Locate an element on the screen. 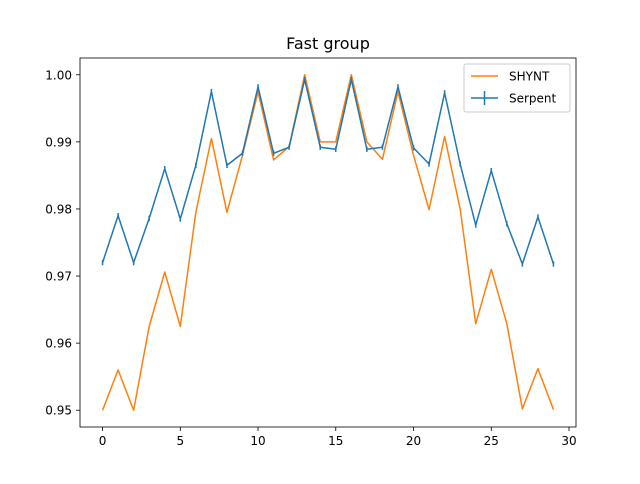 The height and width of the screenshot is (484, 640). legend-item-serpent: Serpent is located at coordinates (514, 98).